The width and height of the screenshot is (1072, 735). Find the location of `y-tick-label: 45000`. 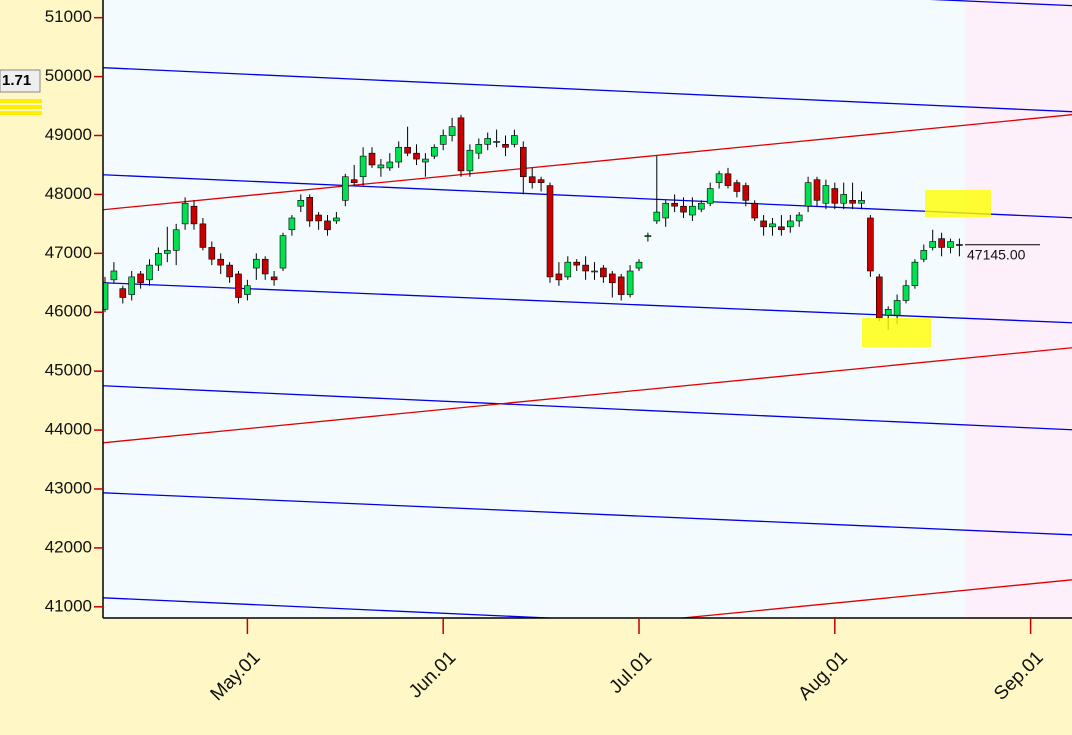

y-tick-label: 45000 is located at coordinates (68, 370).